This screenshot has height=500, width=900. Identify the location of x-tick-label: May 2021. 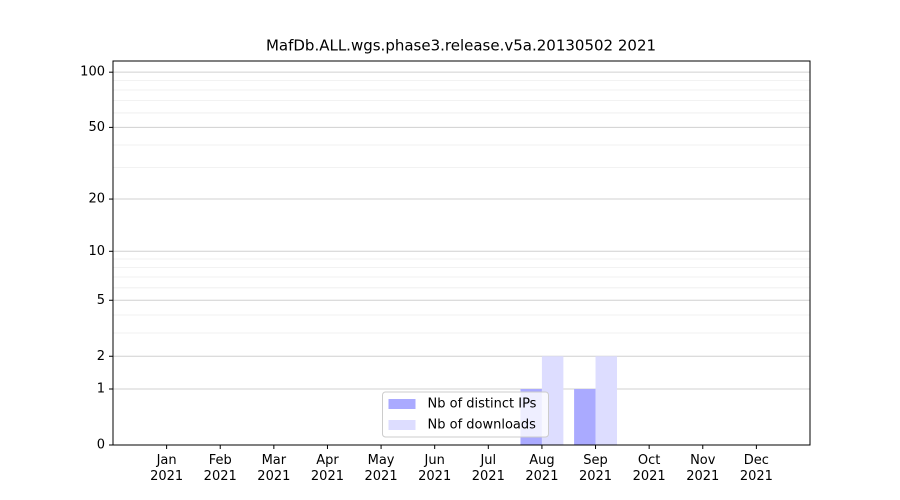
(381, 468).